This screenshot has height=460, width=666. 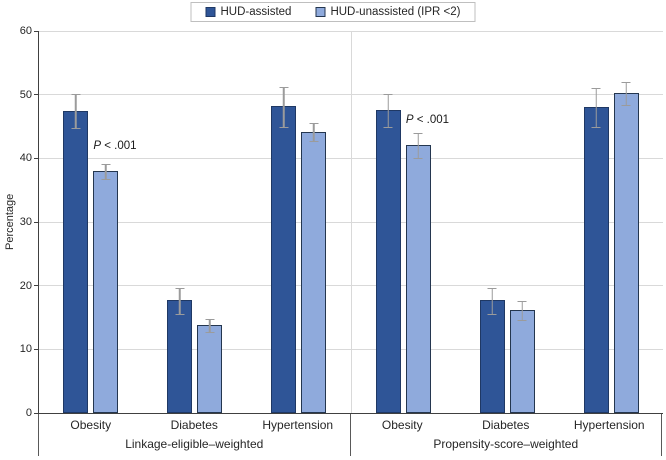 I want to click on legend-swatch-hud-unassisted-icon, so click(x=320, y=12).